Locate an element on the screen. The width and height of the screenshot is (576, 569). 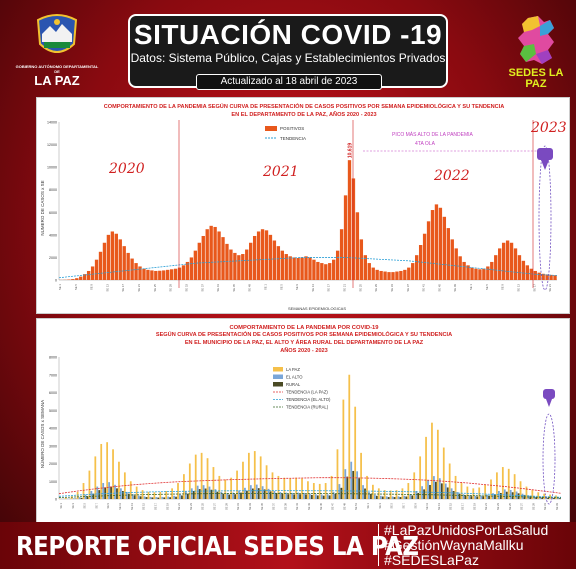
y-tick-label: 6000 is located at coordinates (53, 393).